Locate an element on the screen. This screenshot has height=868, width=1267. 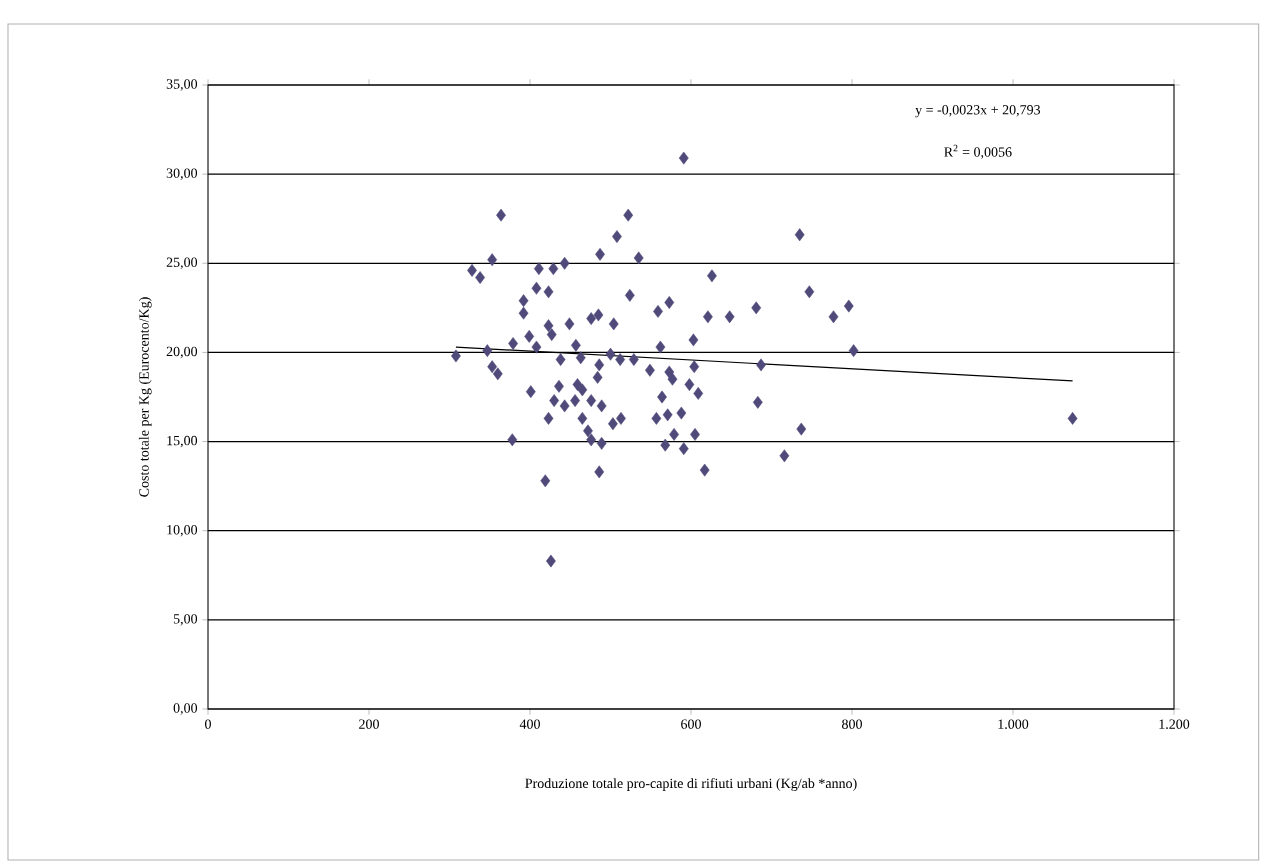
y-tick-label: 35,00 is located at coordinates (182, 85).